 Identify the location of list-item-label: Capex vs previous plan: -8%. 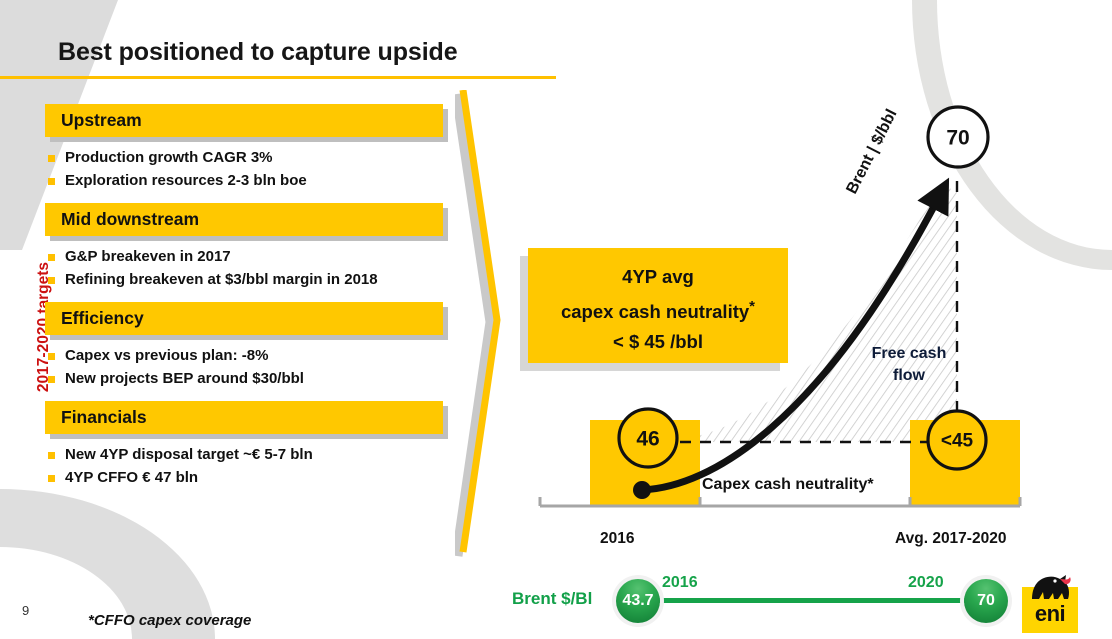
(167, 355).